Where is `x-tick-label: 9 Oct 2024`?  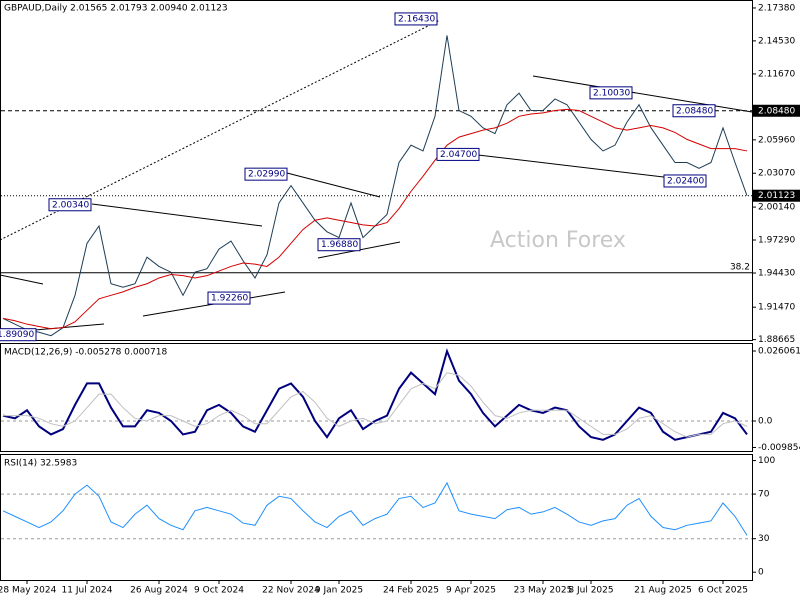 x-tick-label: 9 Oct 2024 is located at coordinates (219, 591).